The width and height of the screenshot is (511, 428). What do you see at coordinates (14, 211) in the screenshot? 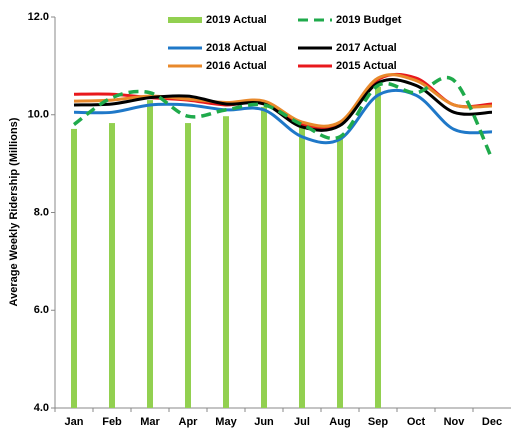
I see `y-axis-label: Average Weekly Ridership (Millions)` at bounding box center [14, 211].